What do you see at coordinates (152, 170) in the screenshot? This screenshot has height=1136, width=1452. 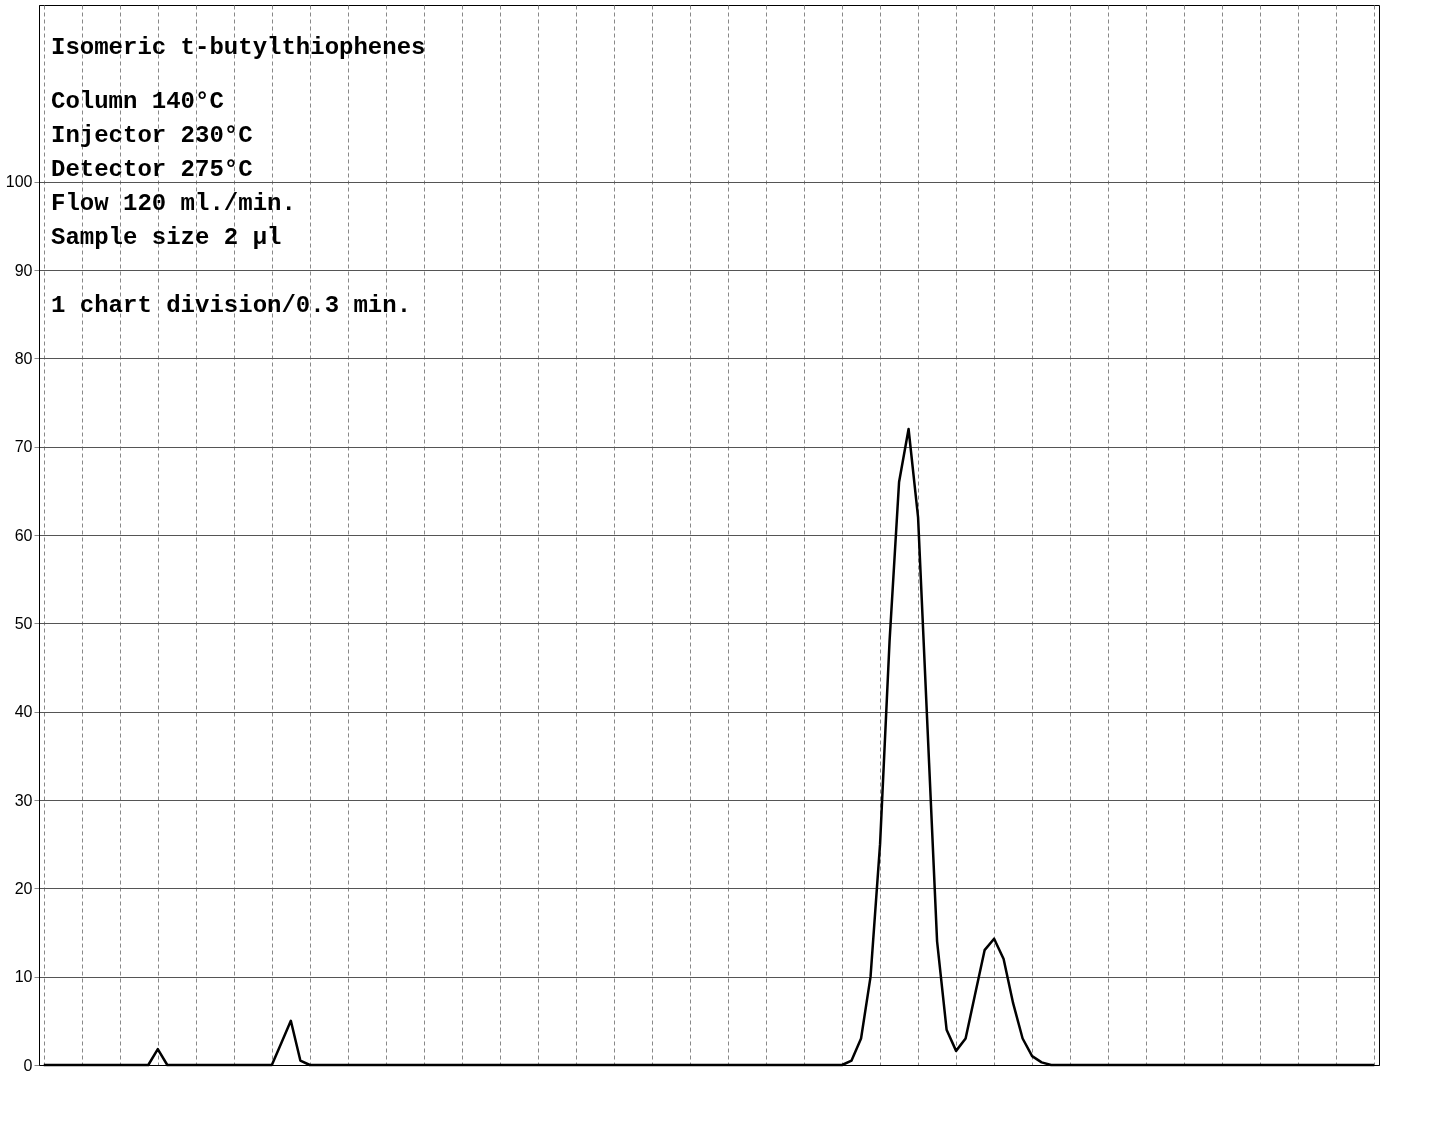 I see `annotation: Detector 275°C` at bounding box center [152, 170].